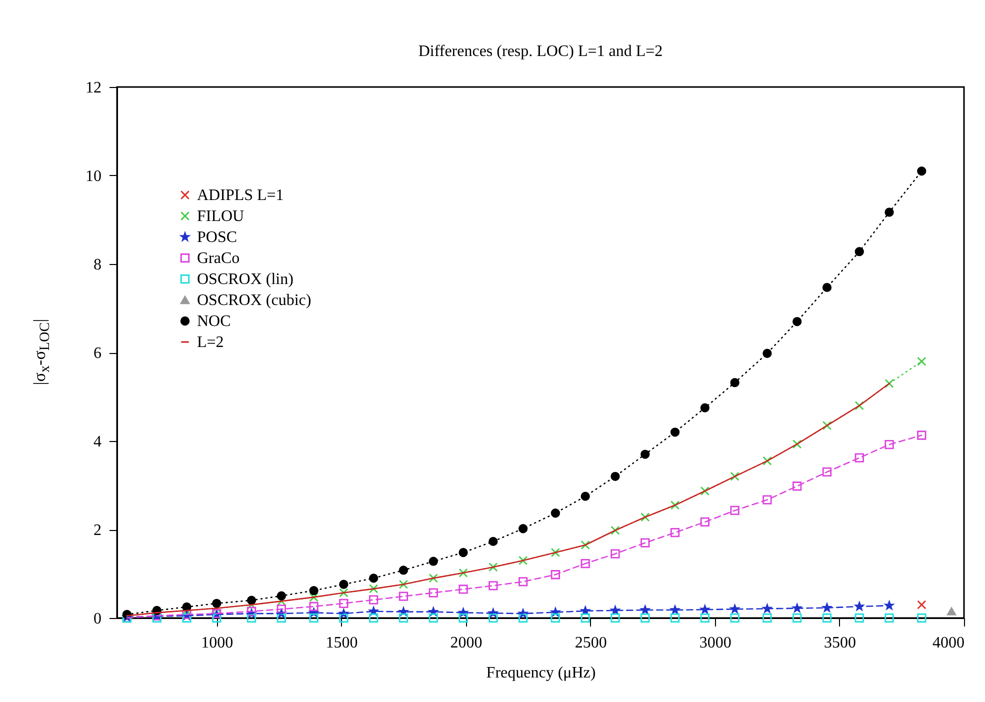 This screenshot has height=702, width=985. I want to click on y-tick-label: 6, so click(98, 353).